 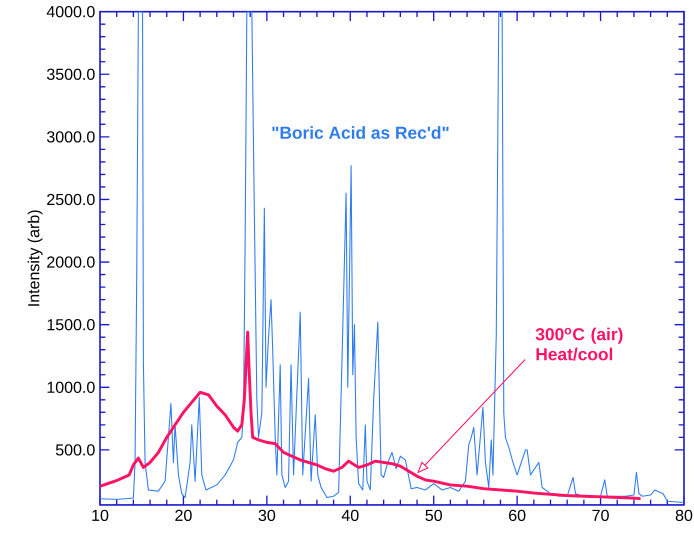 What do you see at coordinates (70, 12) in the screenshot?
I see `y-tick-label: 4000.0` at bounding box center [70, 12].